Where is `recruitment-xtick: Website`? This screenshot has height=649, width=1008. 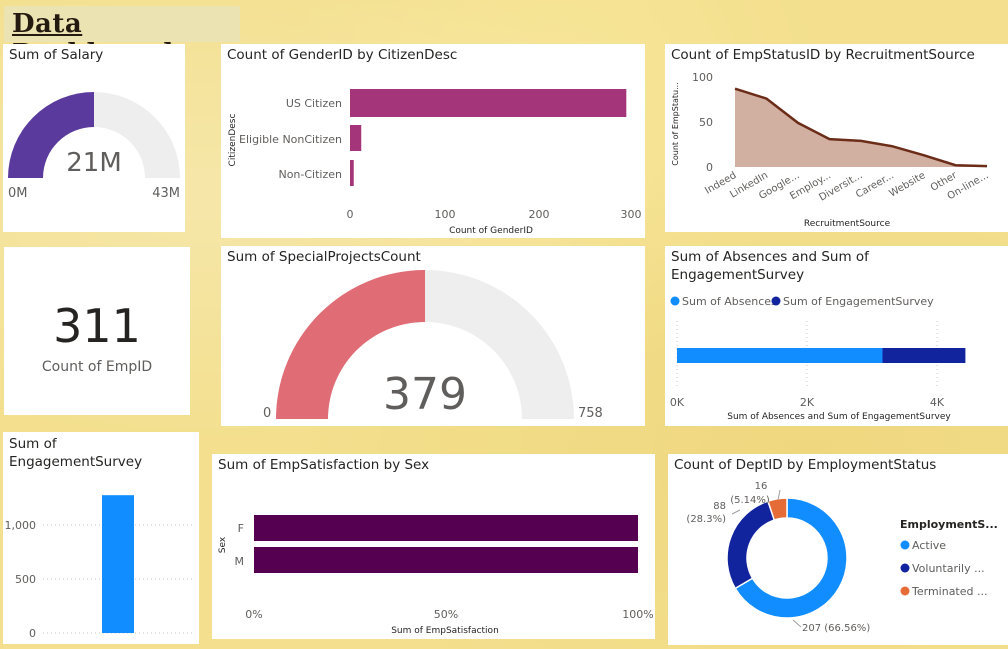 recruitment-xtick: Website is located at coordinates (907, 184).